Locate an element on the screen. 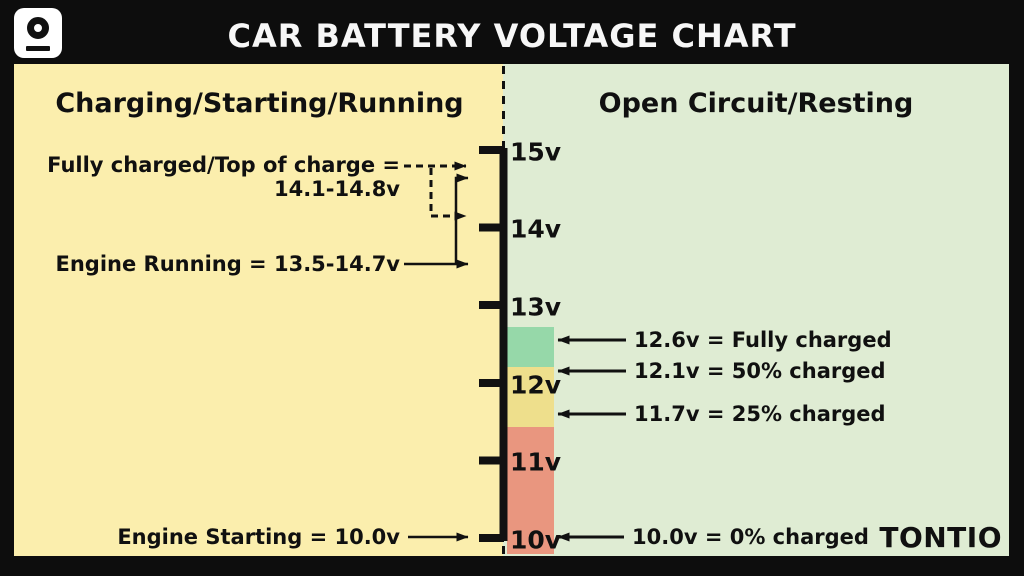 Image resolution: width=1024 pixels, height=576 pixels. annotation-12-6v-fully-charged: 12.6v = Fully charged is located at coordinates (763, 340).